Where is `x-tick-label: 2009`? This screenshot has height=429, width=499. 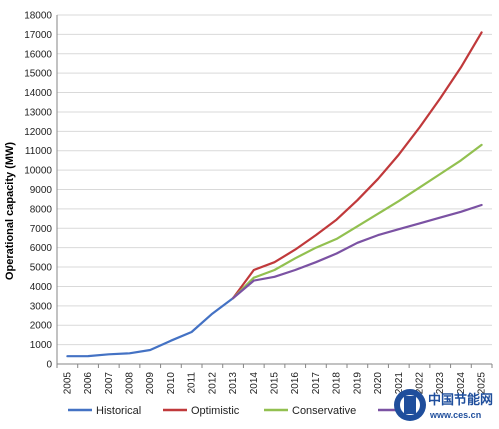
x-tick-label: 2009 is located at coordinates (150, 383).